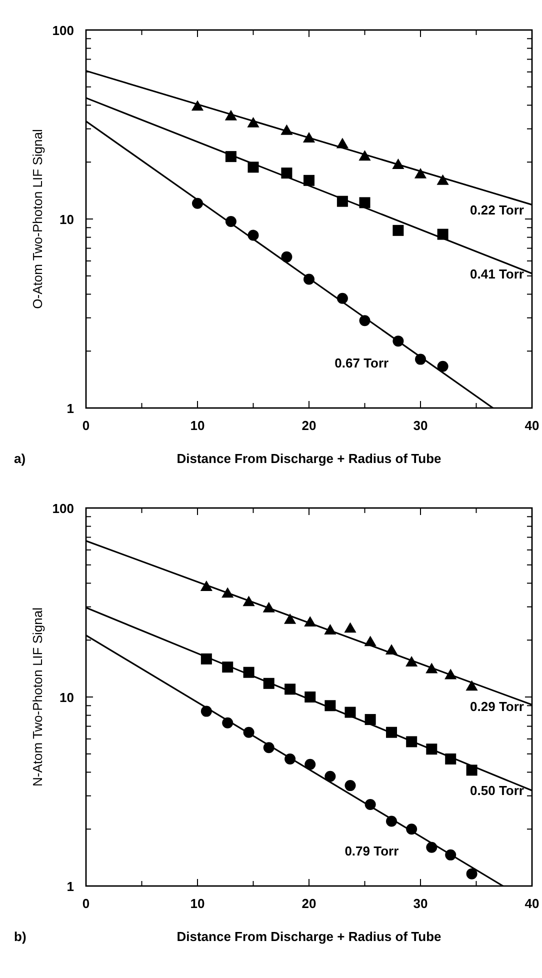 This screenshot has width=542, height=978. I want to click on legend-label: 0.41 Torr, so click(497, 274).